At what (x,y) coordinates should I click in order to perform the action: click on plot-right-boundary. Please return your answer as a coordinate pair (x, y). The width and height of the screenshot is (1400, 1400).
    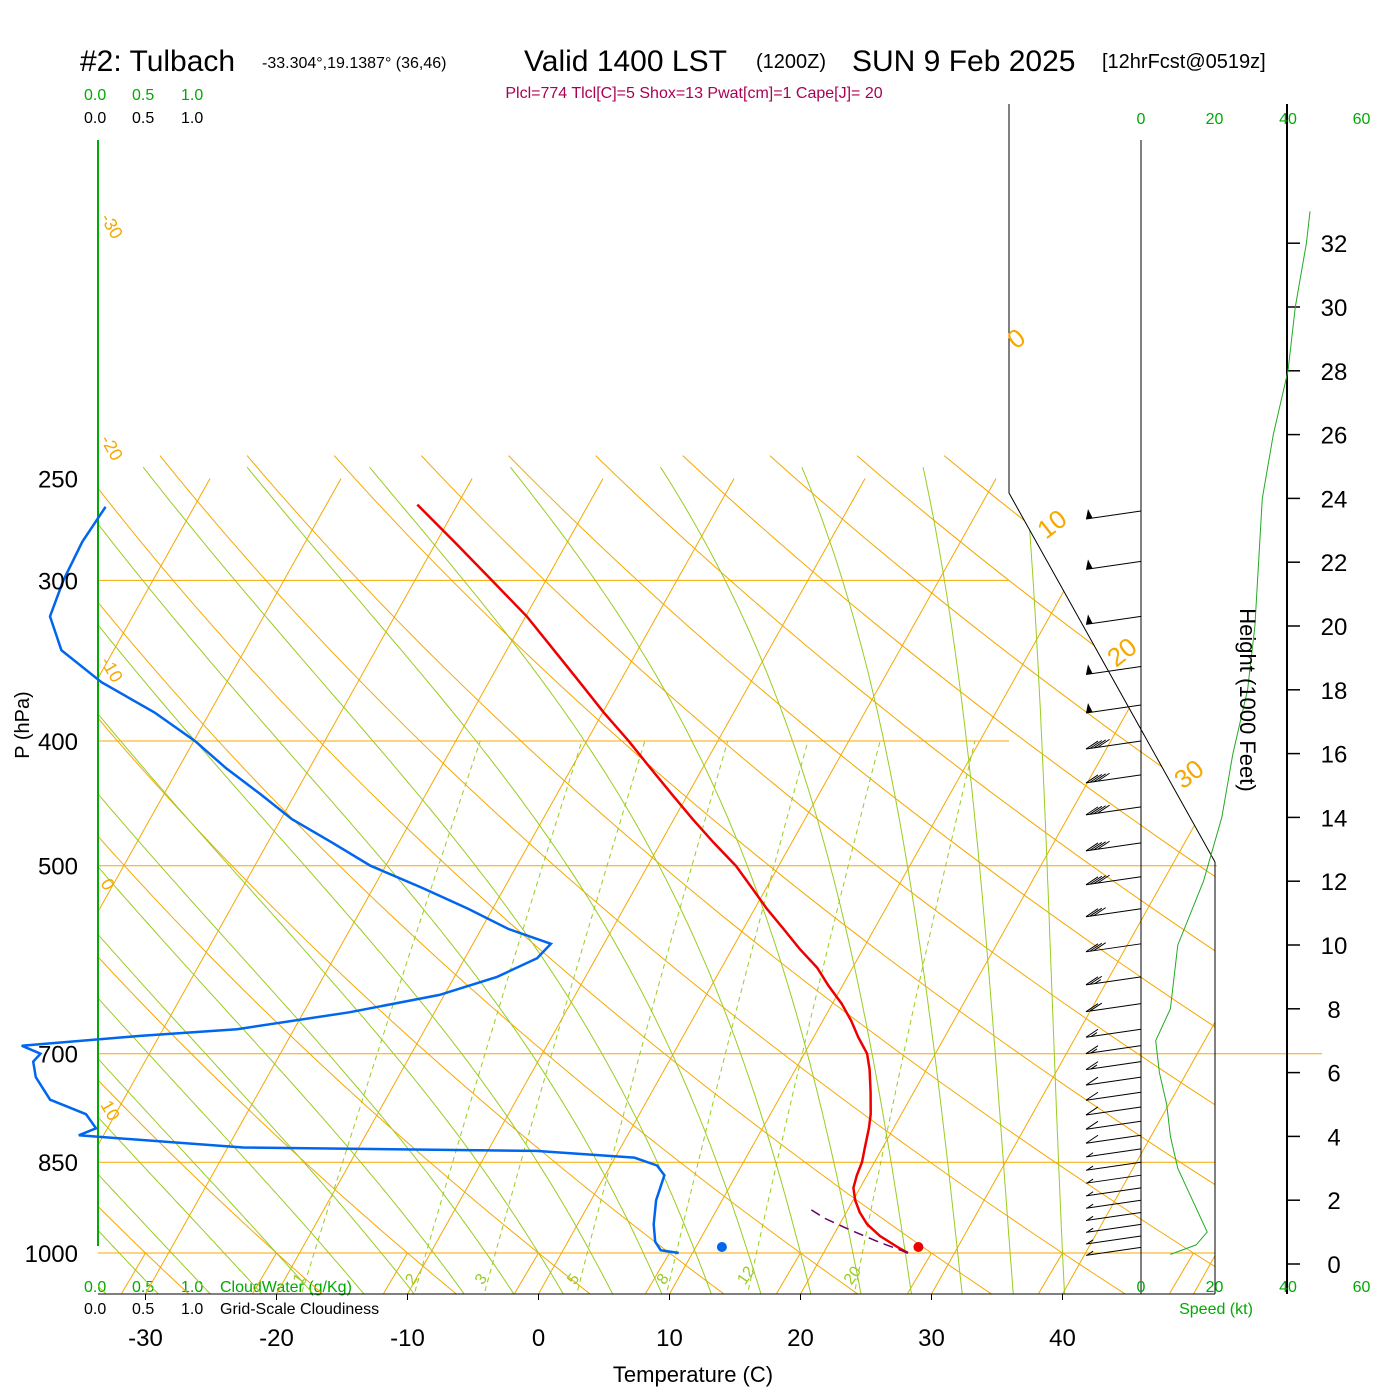
    Looking at the image, I should click on (1112, 699).